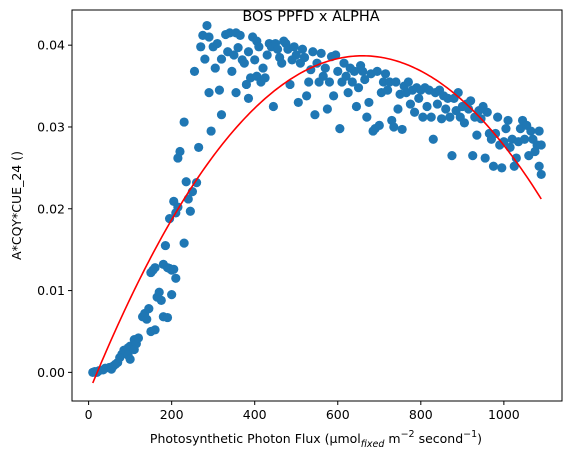 The image size is (576, 460). Describe the element at coordinates (89, 414) in the screenshot. I see `x-tick-label: 0` at that location.